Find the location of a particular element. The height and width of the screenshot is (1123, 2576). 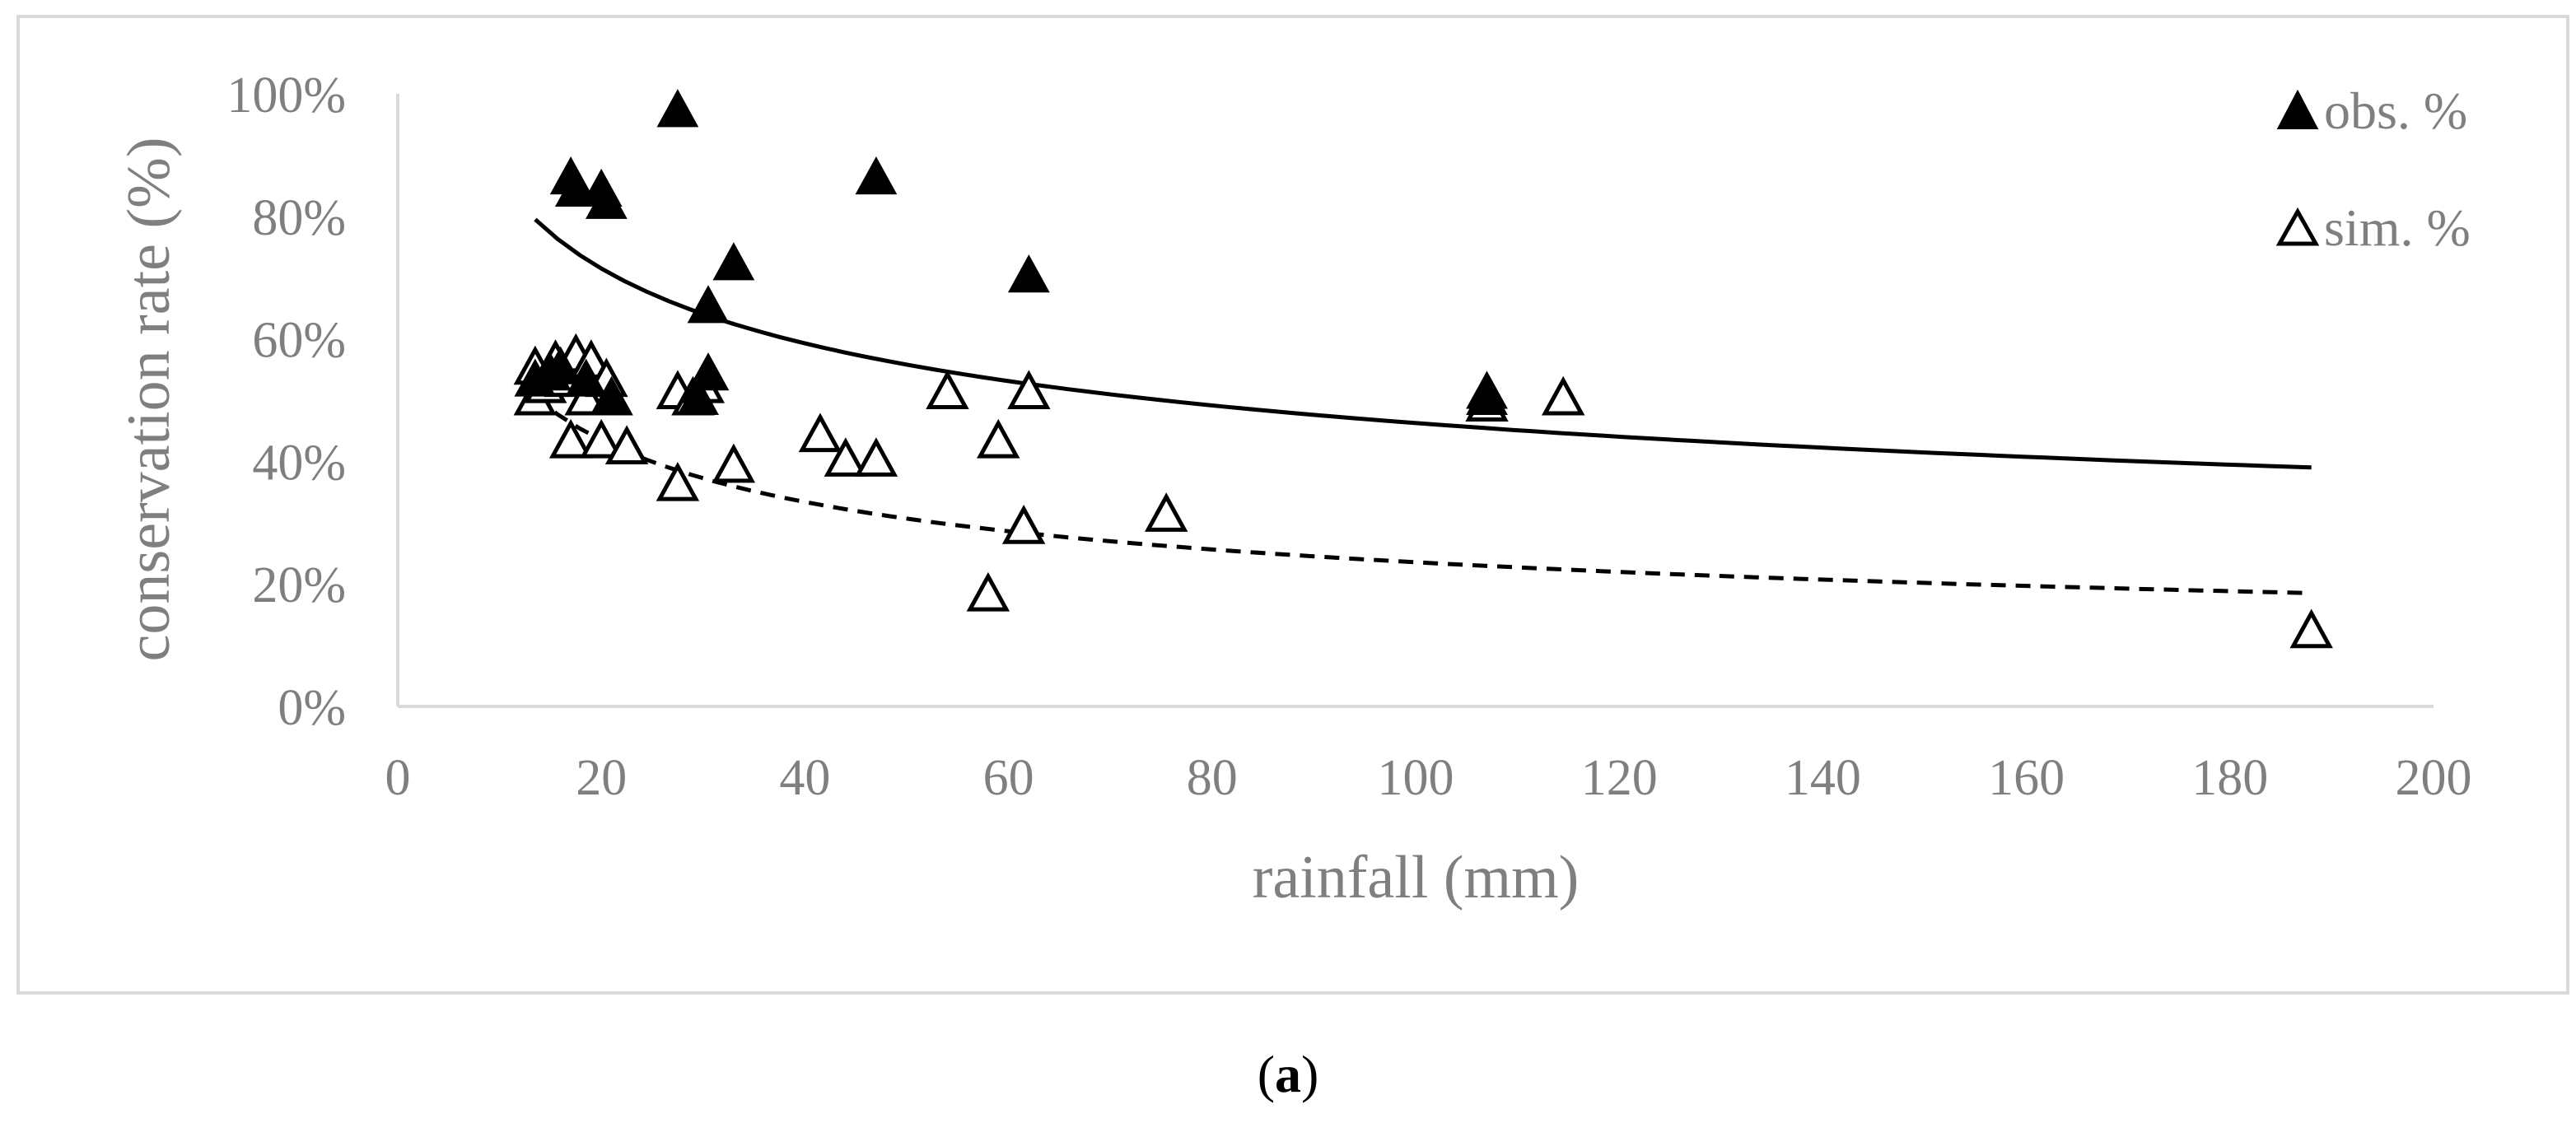

legend-marker-sim is located at coordinates (2297, 226).